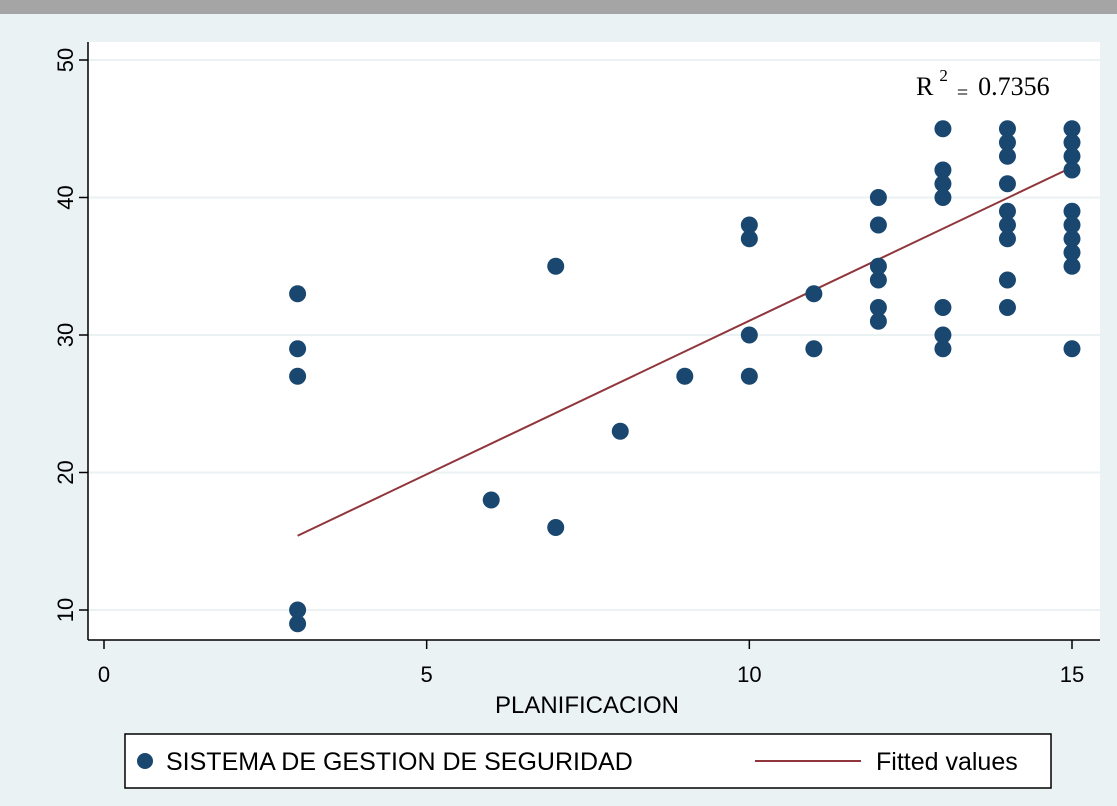 The height and width of the screenshot is (806, 1117). Describe the element at coordinates (947, 762) in the screenshot. I see `legend-label-fitted: Fitted values` at that location.